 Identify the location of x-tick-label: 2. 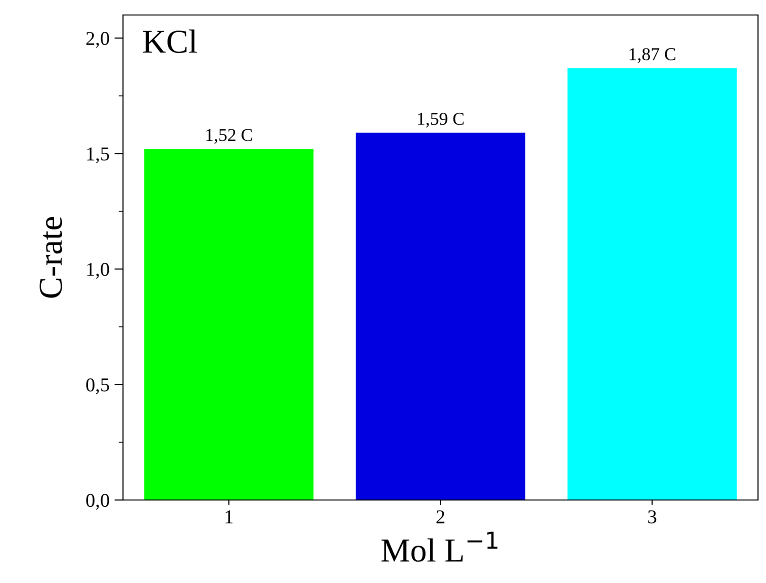
(440, 517).